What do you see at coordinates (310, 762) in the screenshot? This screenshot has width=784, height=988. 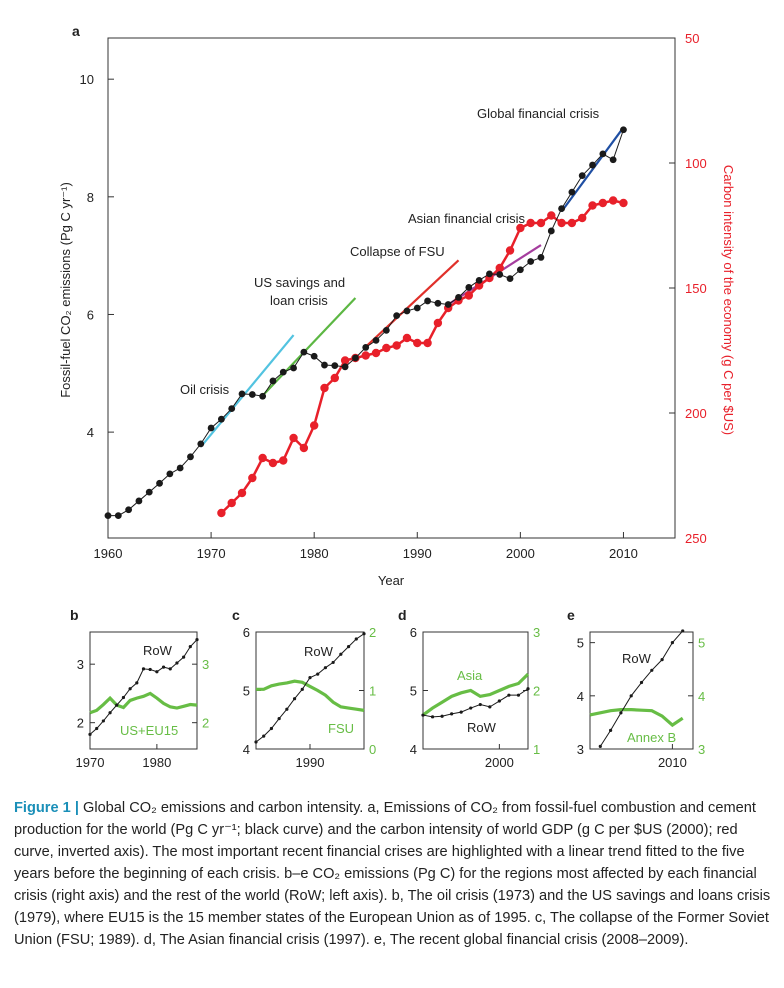 I see `panel-c-xtick-label: 1990` at bounding box center [310, 762].